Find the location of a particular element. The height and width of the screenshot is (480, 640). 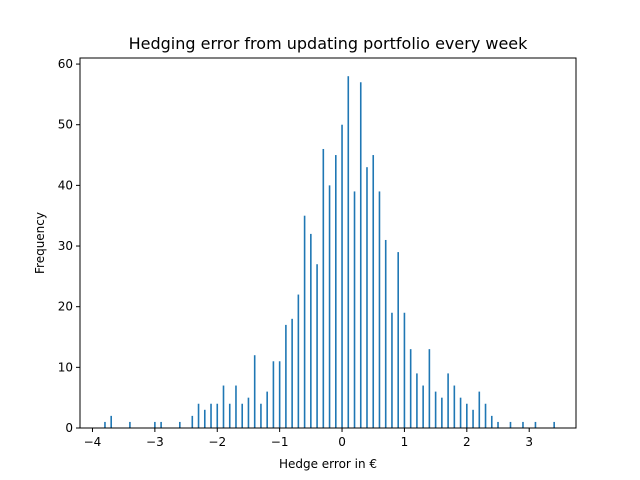

x-tick-label: −2 is located at coordinates (217, 442).